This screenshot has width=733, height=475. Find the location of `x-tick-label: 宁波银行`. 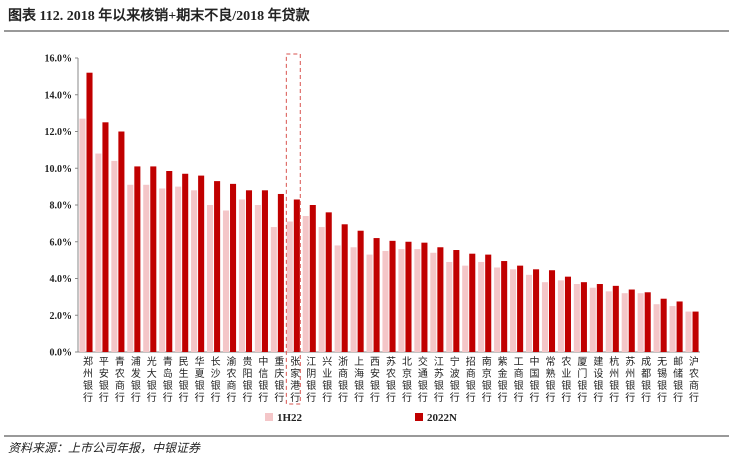

x-tick-label: 宁波银行 is located at coordinates (453, 379).